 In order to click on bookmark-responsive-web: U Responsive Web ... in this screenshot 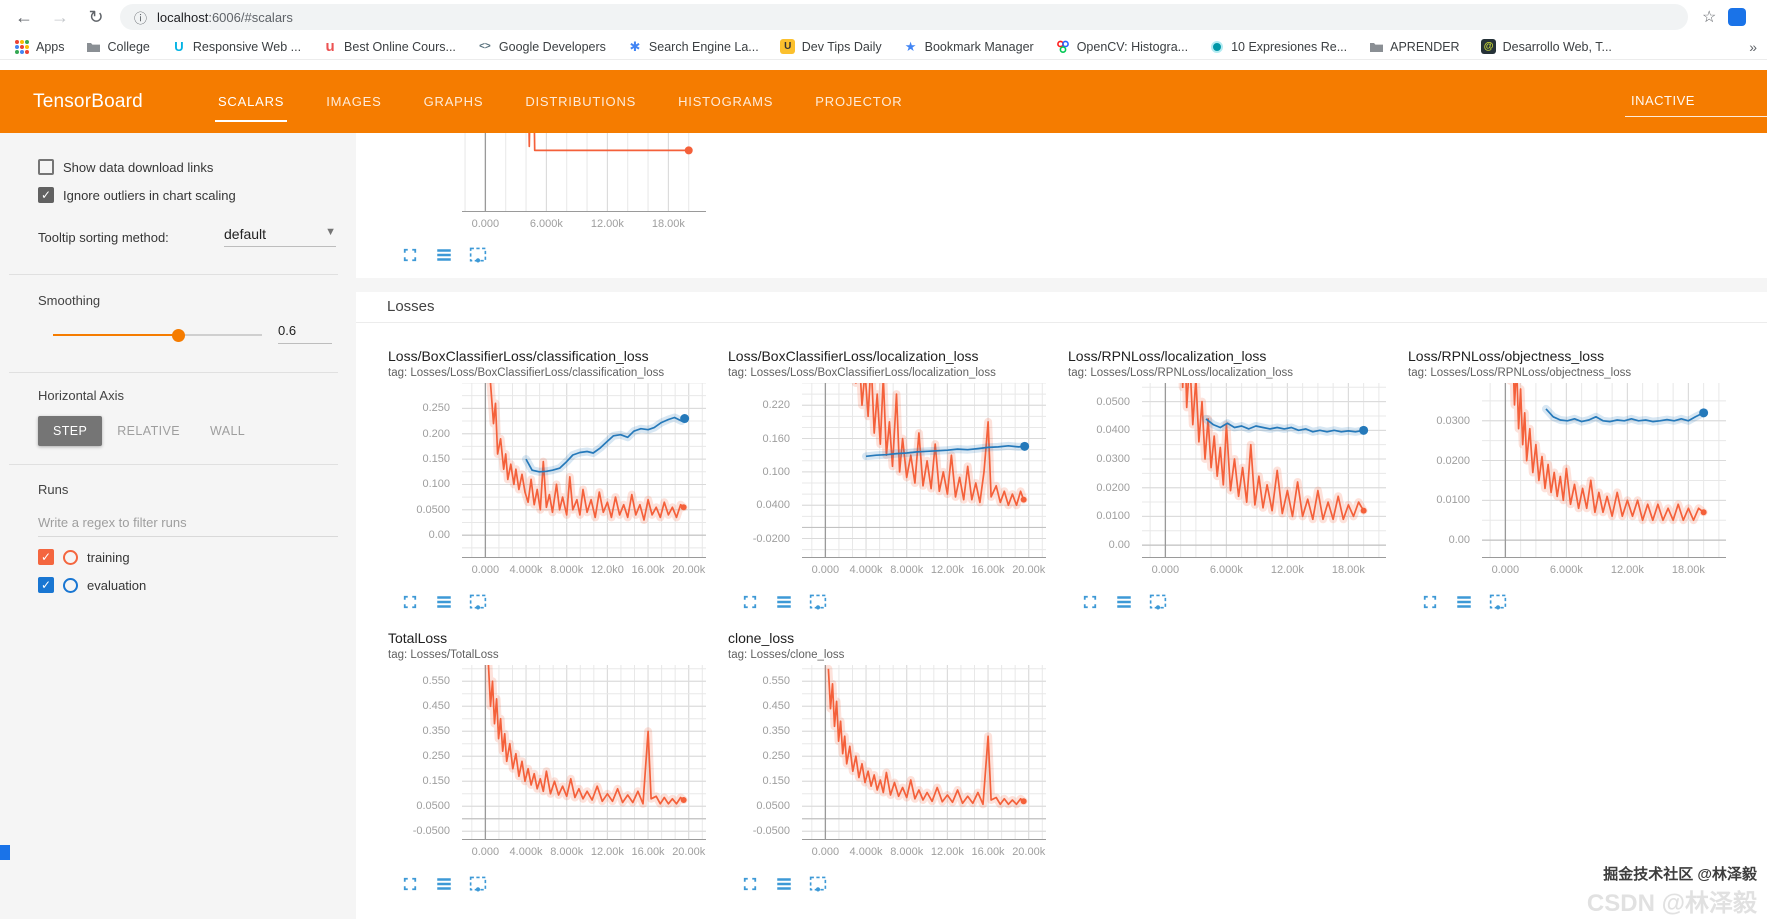, I will do `click(236, 47)`.